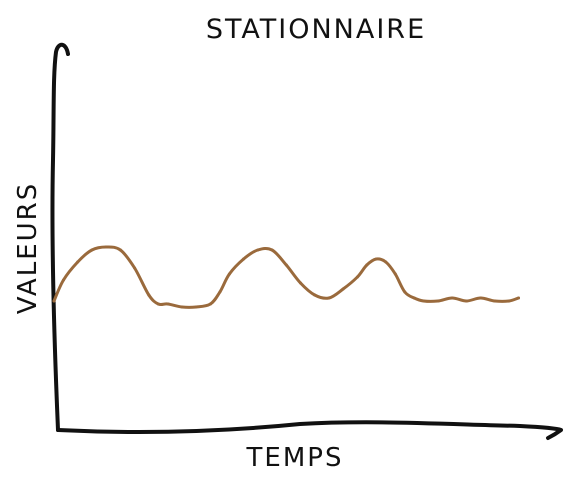 The width and height of the screenshot is (579, 480). Describe the element at coordinates (309, 430) in the screenshot. I see `x-axis` at that location.